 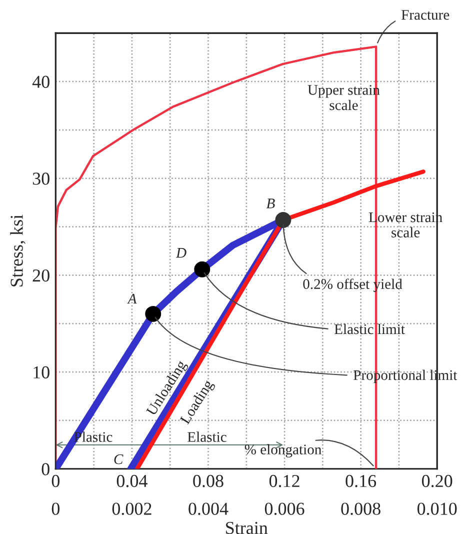 What do you see at coordinates (132, 508) in the screenshot?
I see `x2-tick-label: 0.002` at bounding box center [132, 508].